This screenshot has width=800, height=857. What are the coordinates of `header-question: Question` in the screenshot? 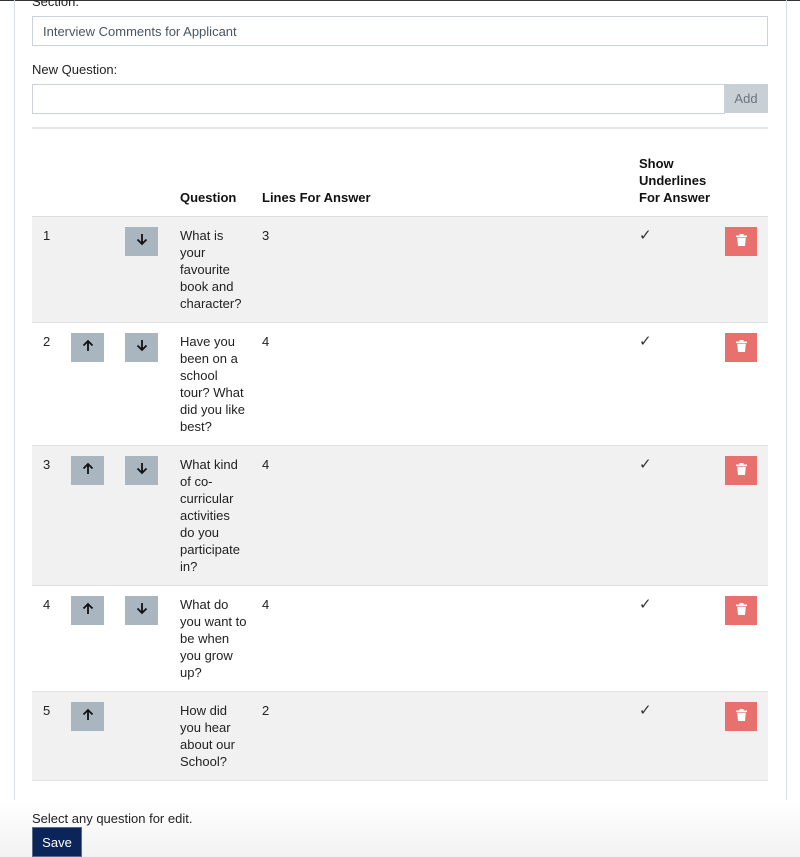 It's located at (208, 197).